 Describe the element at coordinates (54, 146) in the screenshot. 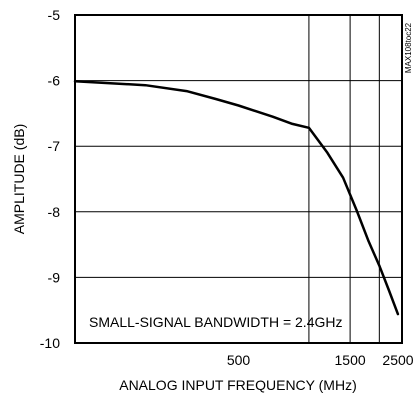

I see `y-tick-label: -7` at that location.